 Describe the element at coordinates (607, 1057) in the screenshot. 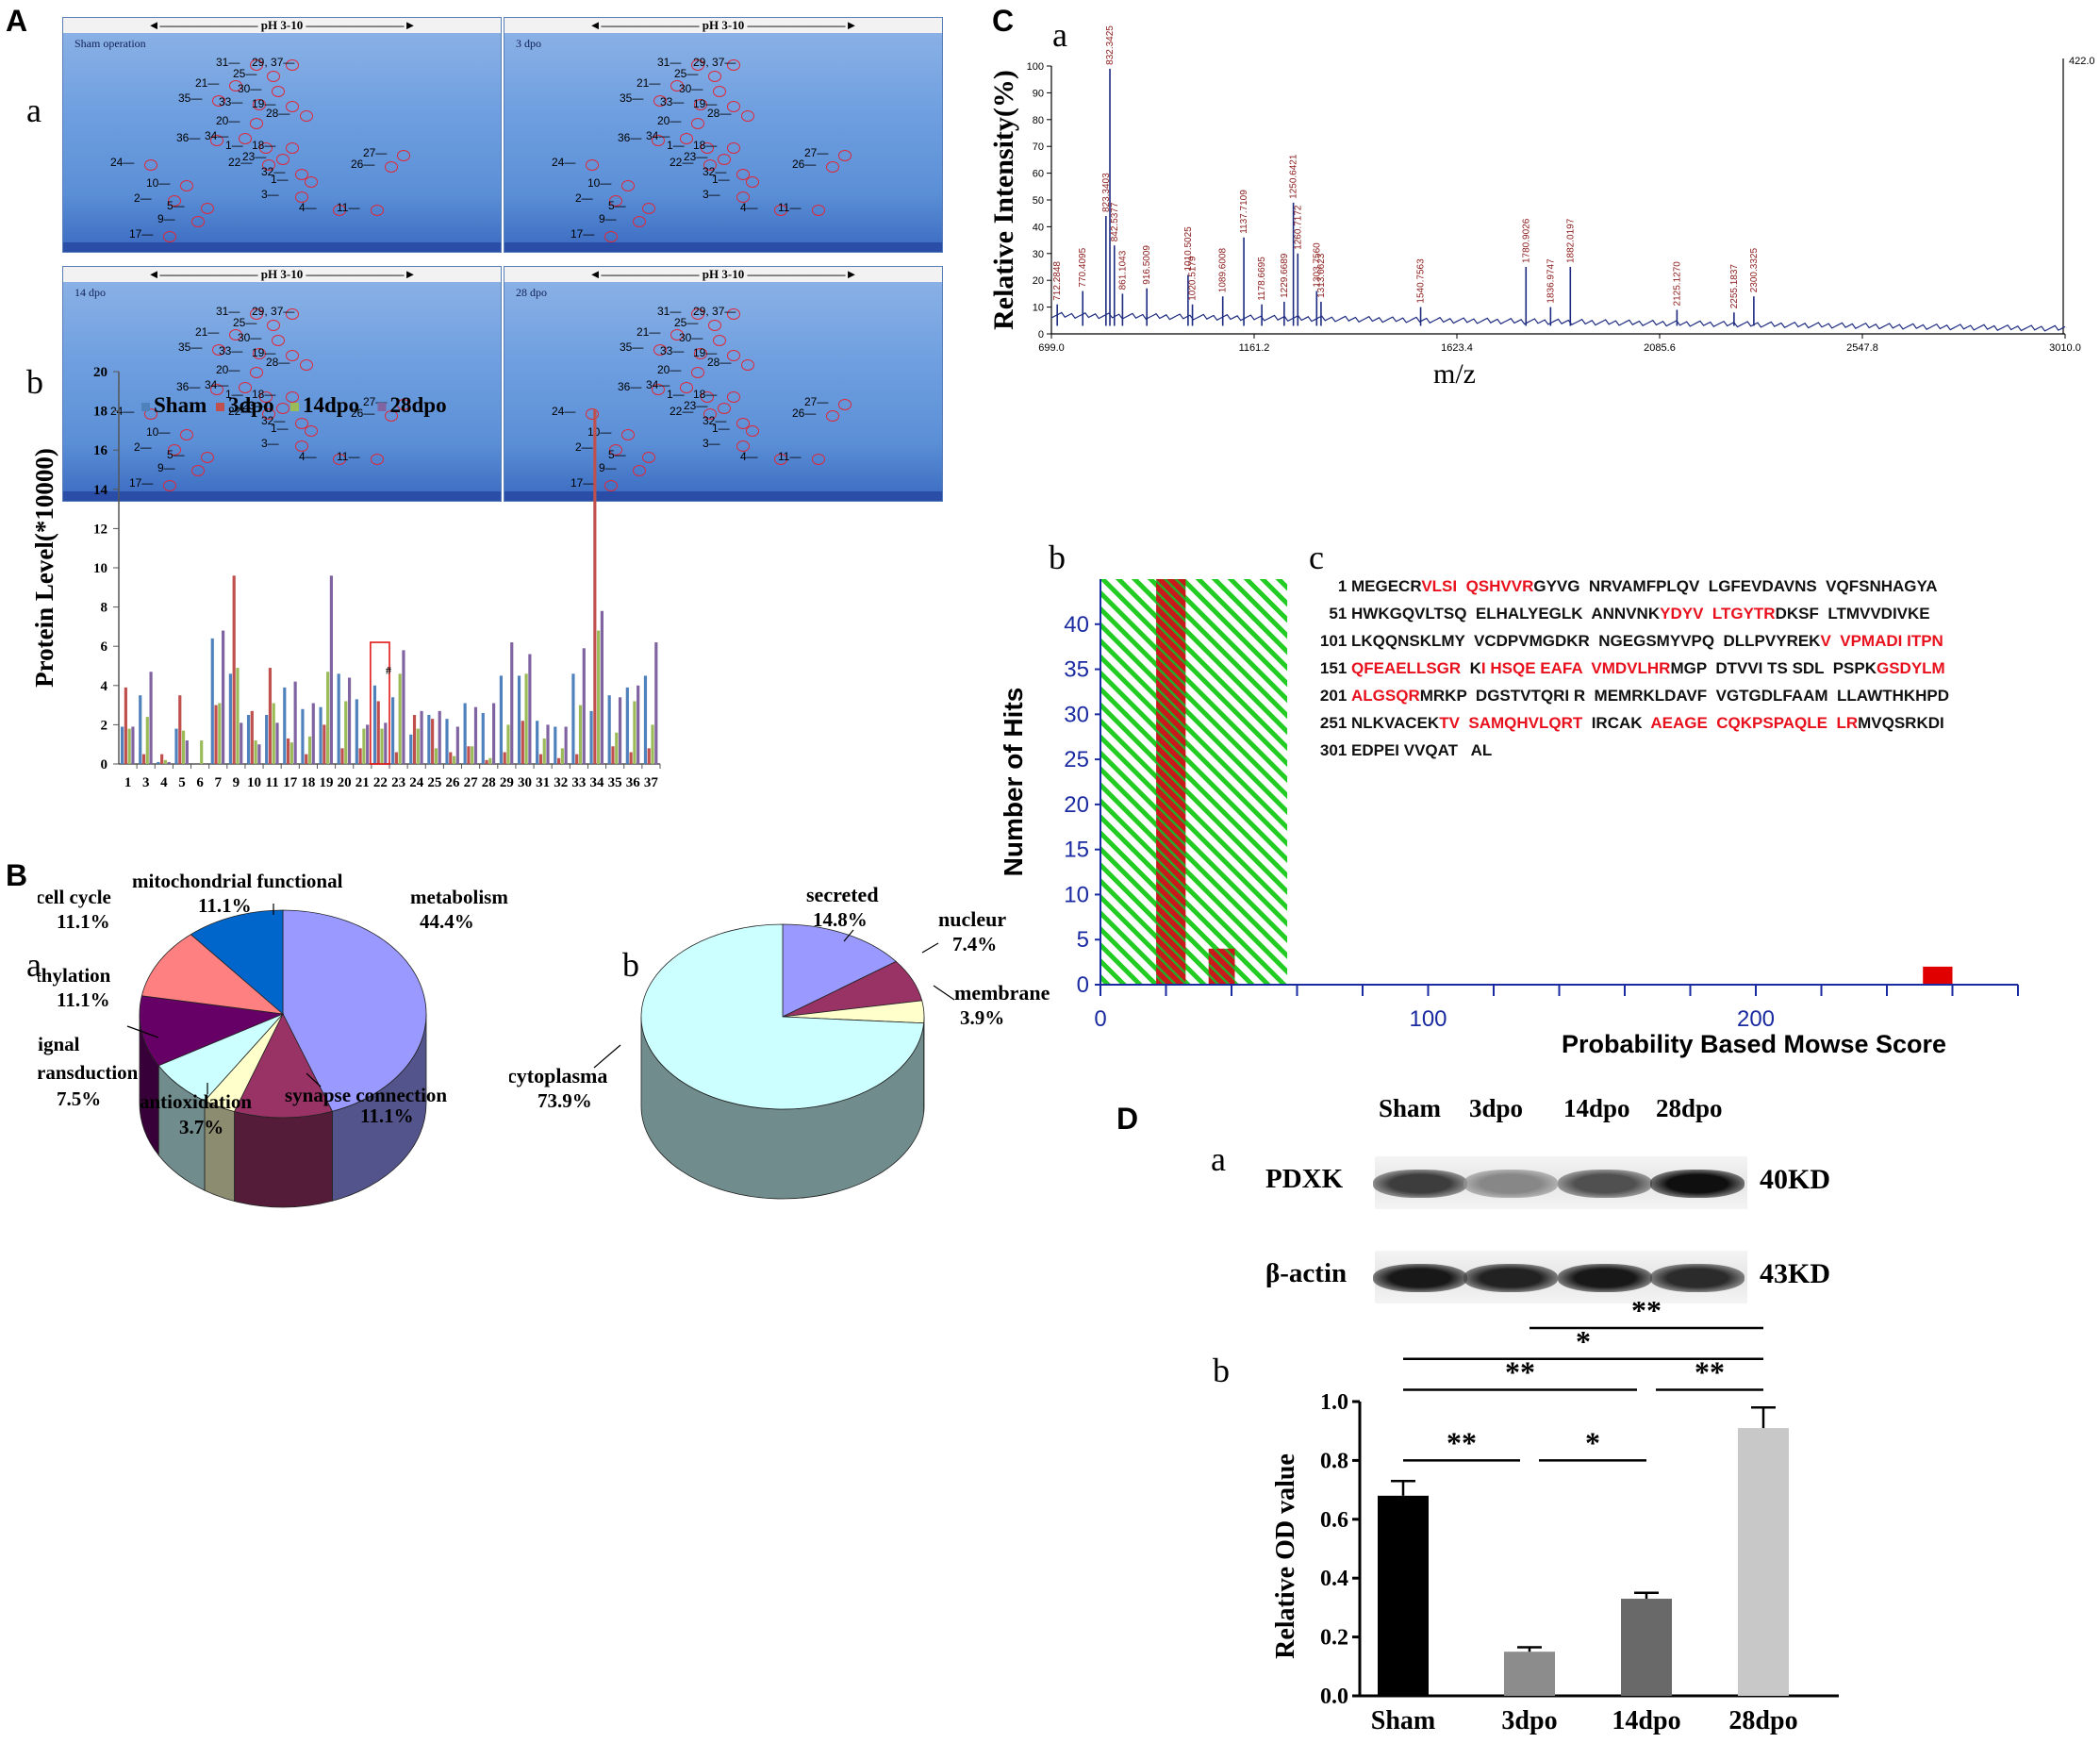

I see `leader-line` at that location.